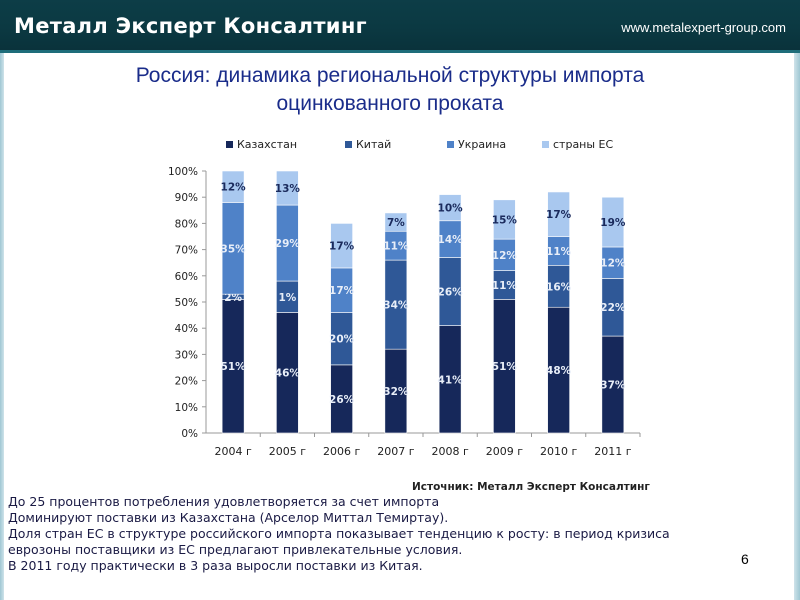  Describe the element at coordinates (396, 306) in the screenshot. I see `data-label: 34%` at that location.